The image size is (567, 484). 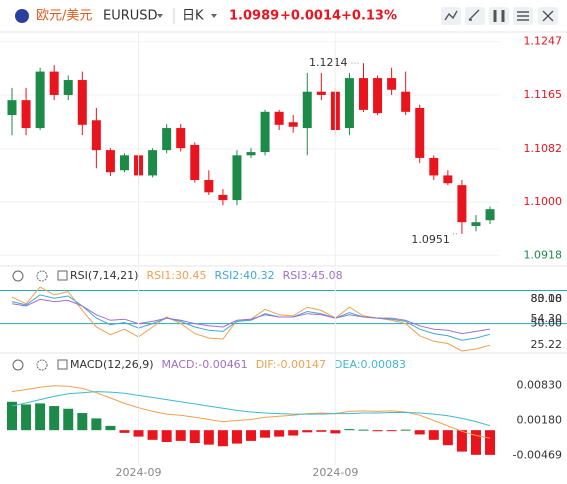 What do you see at coordinates (543, 148) in the screenshot?
I see `y-tick-label: 1.1082` at bounding box center [543, 148].